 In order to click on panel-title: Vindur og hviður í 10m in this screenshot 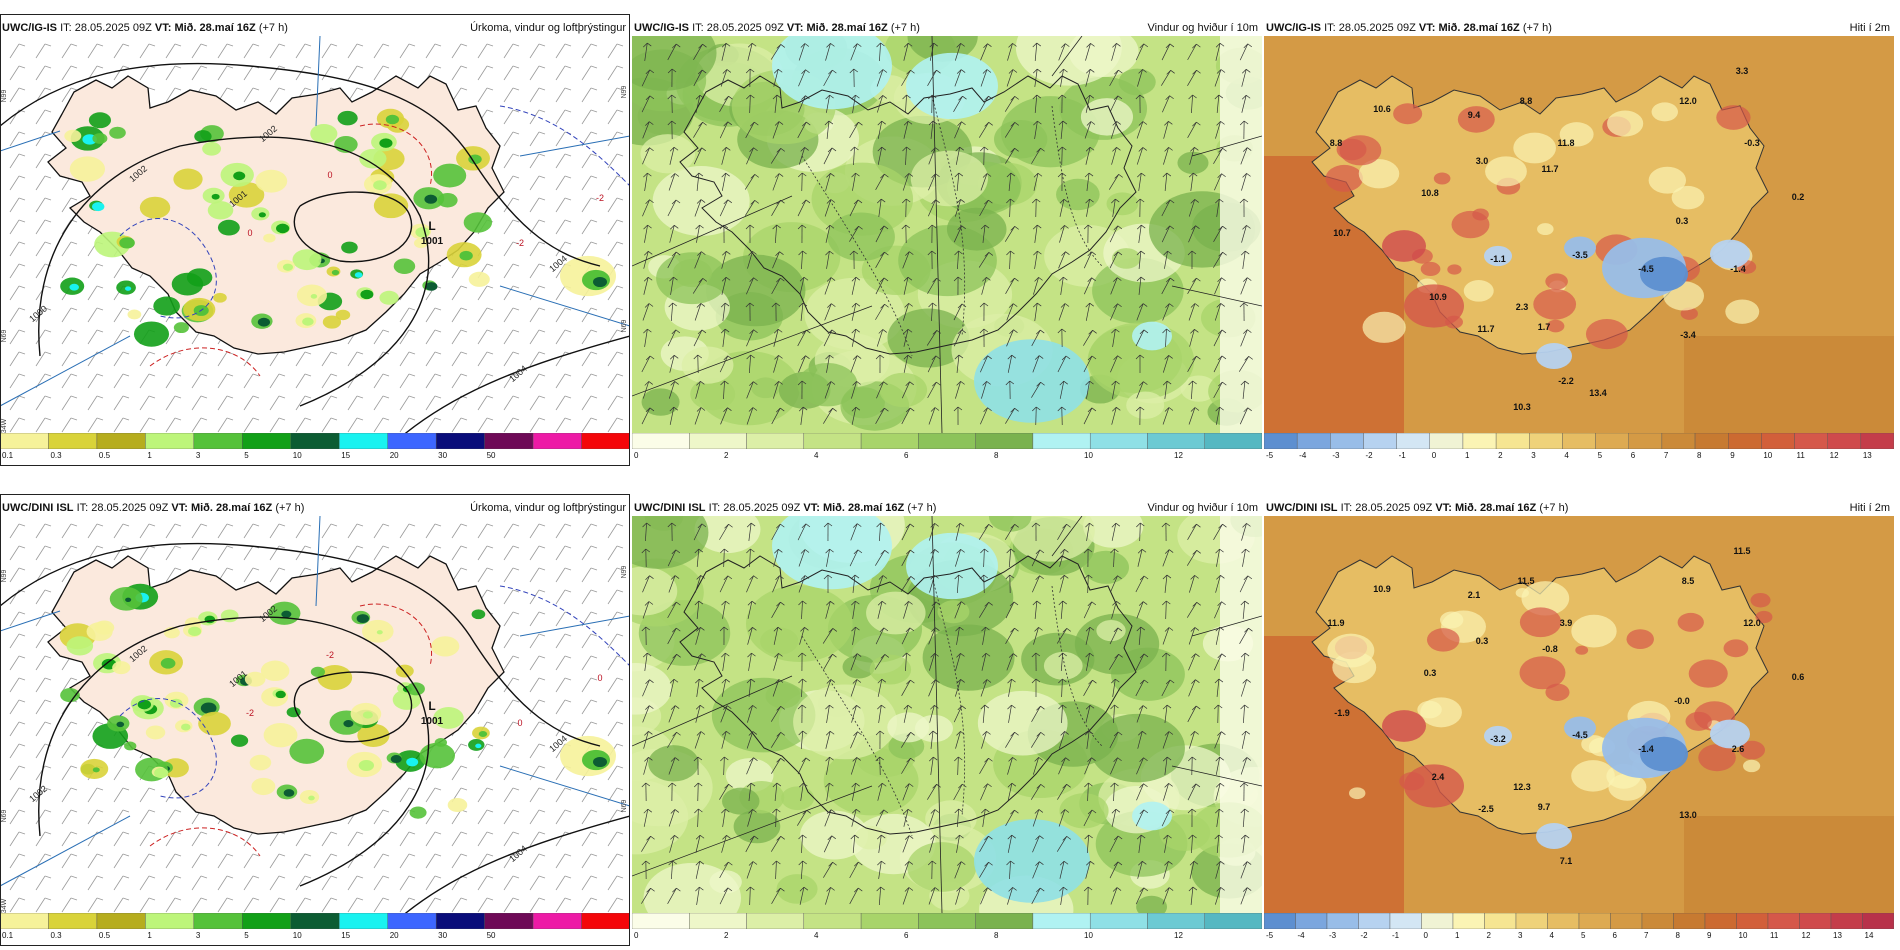, I will do `click(1202, 28)`.